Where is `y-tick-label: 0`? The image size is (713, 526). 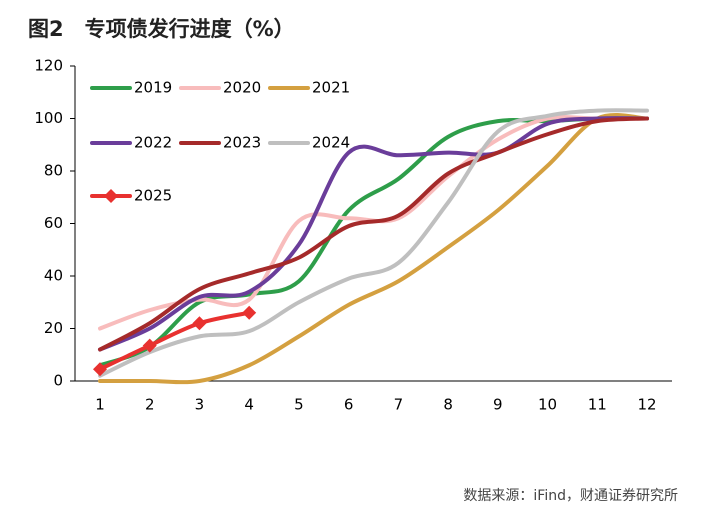
y-tick-label: 0 is located at coordinates (58, 381).